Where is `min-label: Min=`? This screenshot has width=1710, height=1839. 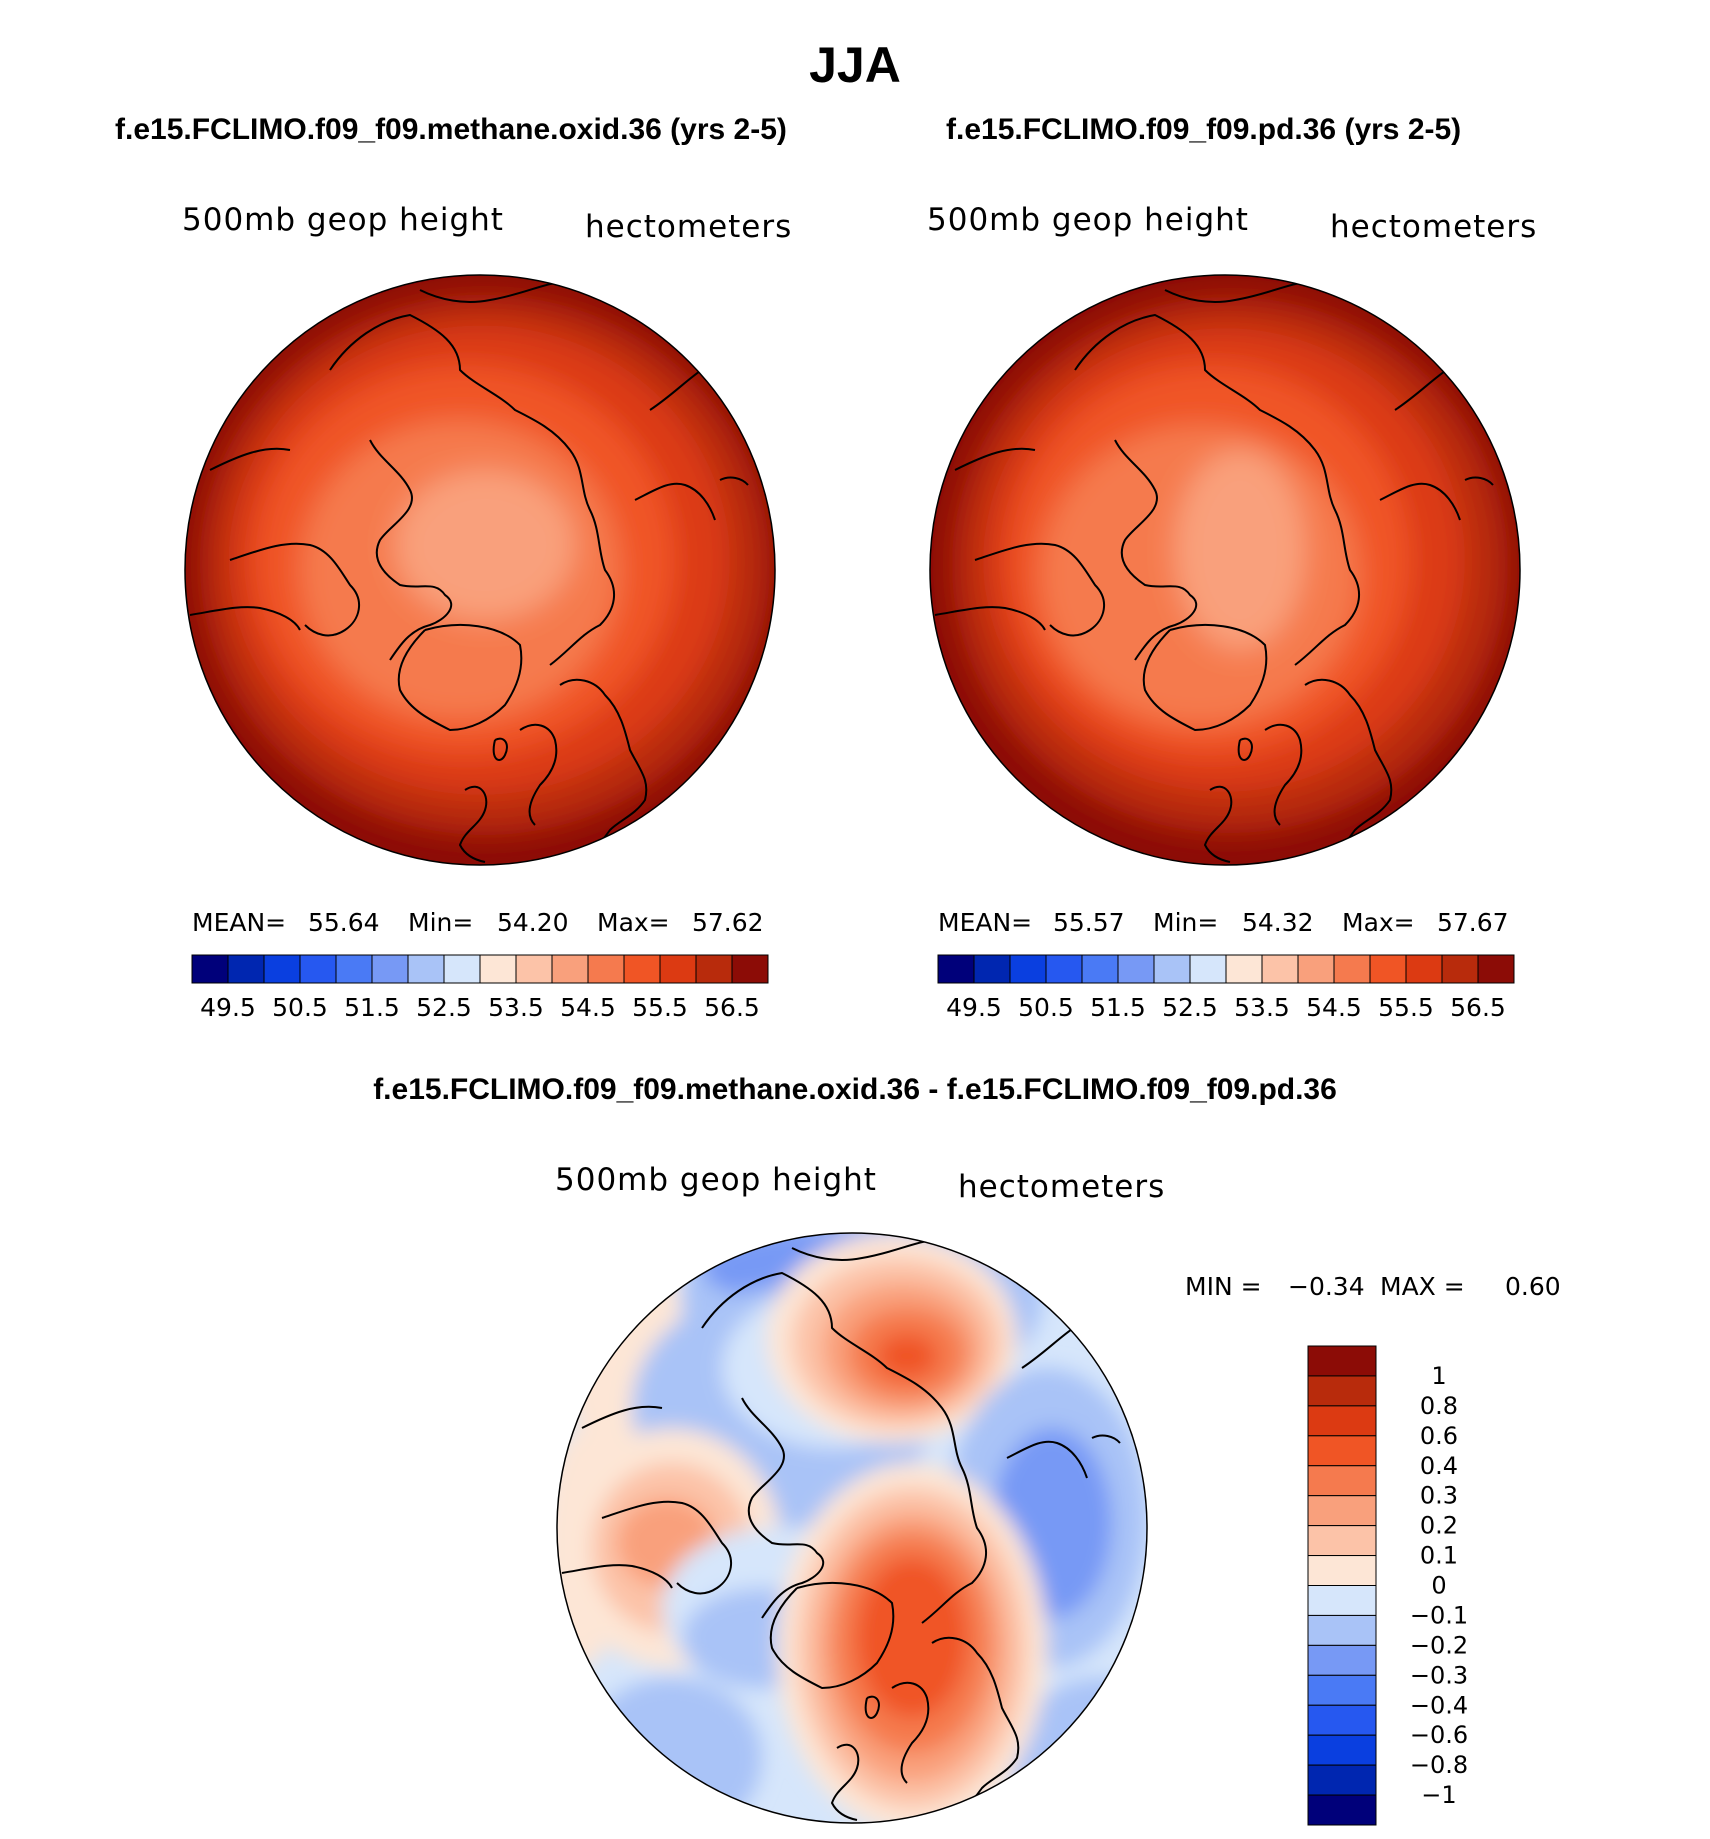
min-label: Min= is located at coordinates (1185, 922).